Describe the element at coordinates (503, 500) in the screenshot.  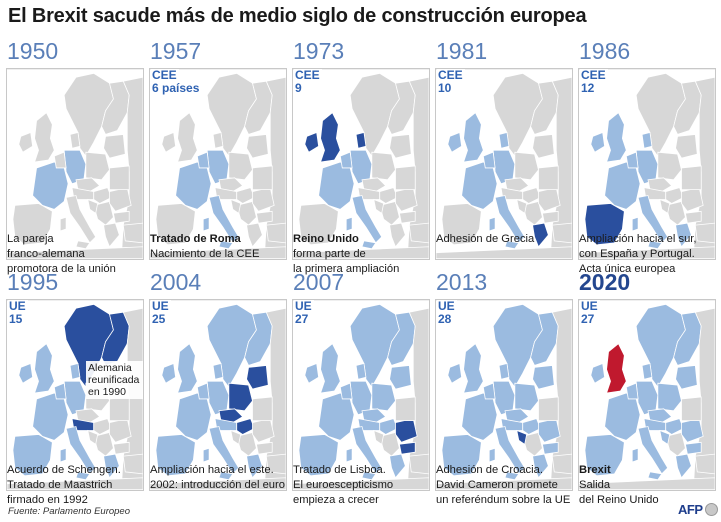
I see `caption-line: un referéndum sobre la UE` at that location.